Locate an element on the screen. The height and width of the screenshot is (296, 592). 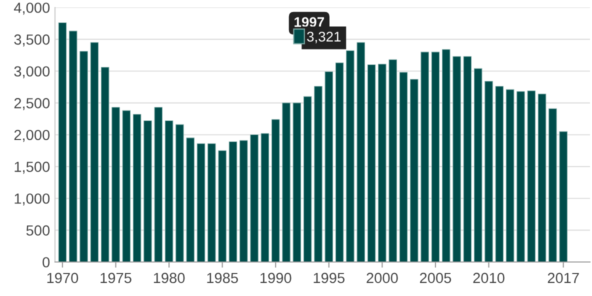
y-tick-label: 0 is located at coordinates (46, 262).